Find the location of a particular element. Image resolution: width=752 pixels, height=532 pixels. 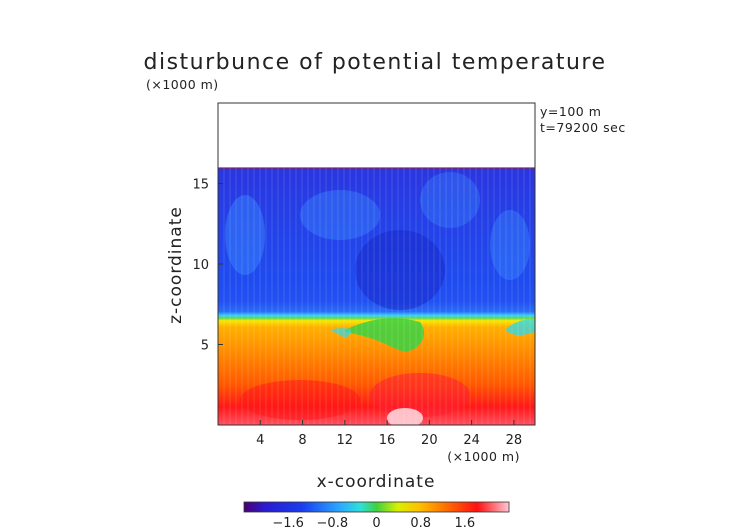

info-line-y: y=100 m is located at coordinates (570, 111).